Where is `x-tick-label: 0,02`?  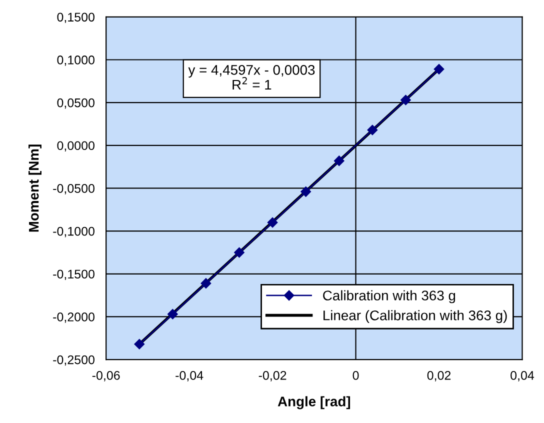
x-tick-label: 0,02 is located at coordinates (439, 376).